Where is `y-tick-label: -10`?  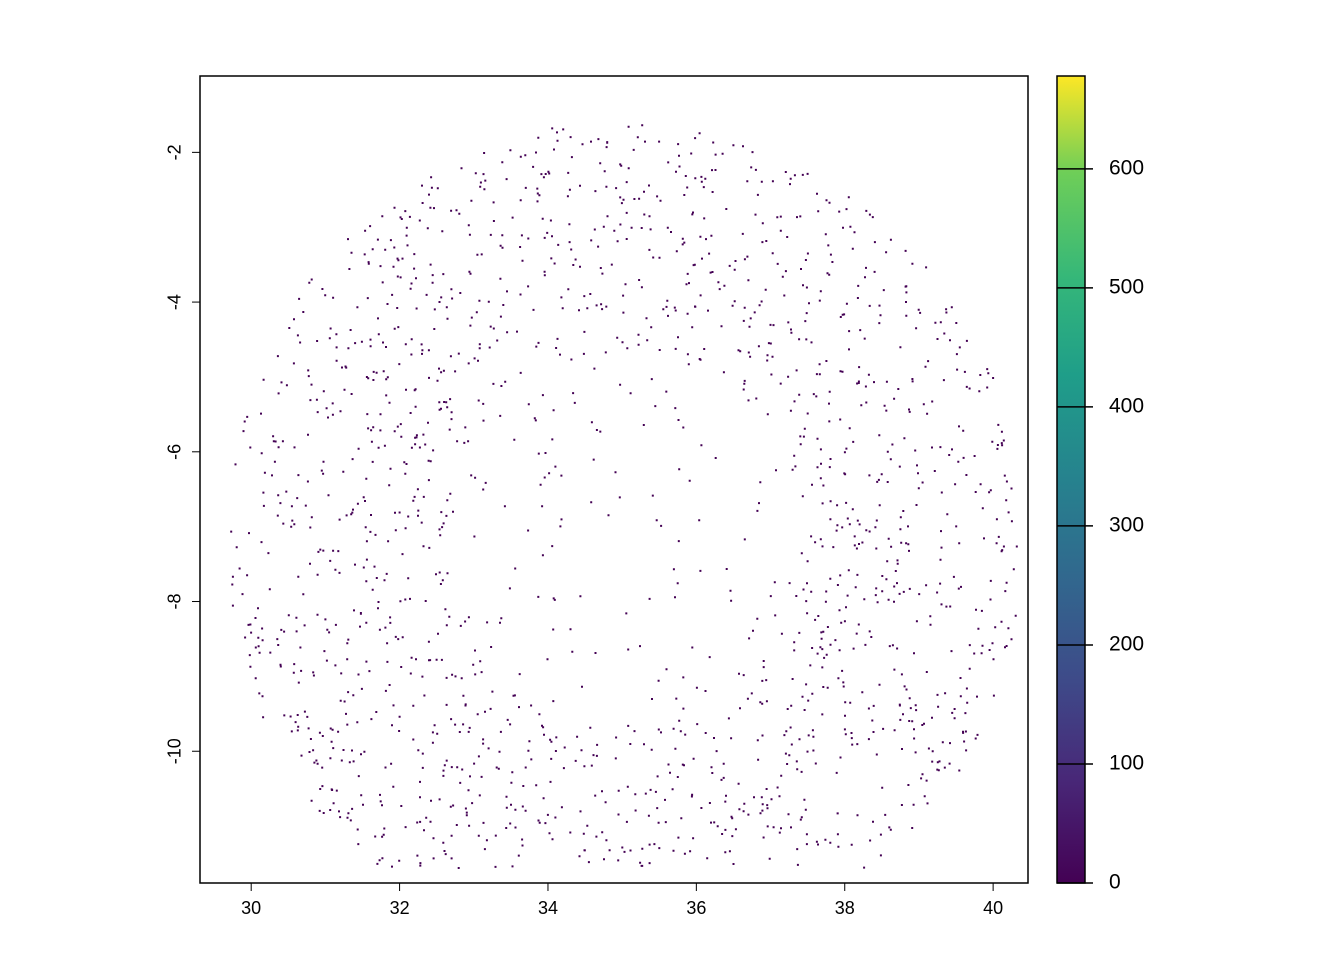
y-tick-label: -10 is located at coordinates (175, 751).